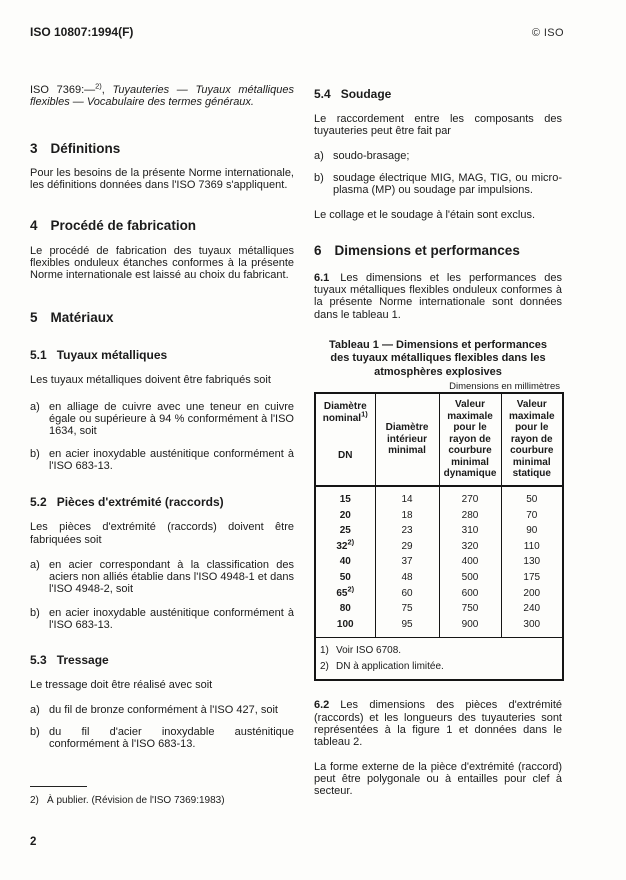 This screenshot has width=626, height=880. I want to click on table-row: 50 48 500 175, so click(439, 577).